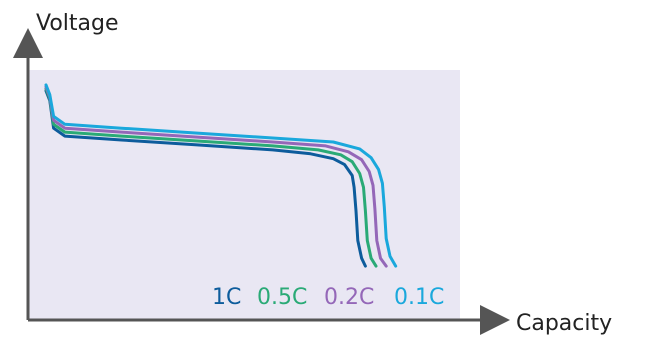 The height and width of the screenshot is (337, 654). I want to click on series-label-layer: 1C 0.5C 0.2C 0.1C, so click(328, 297).